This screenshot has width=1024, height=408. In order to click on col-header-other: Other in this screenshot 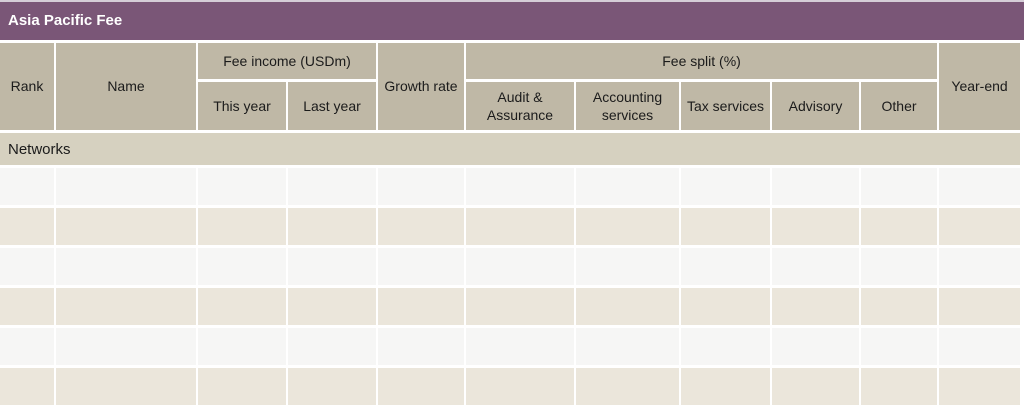, I will do `click(899, 106)`.